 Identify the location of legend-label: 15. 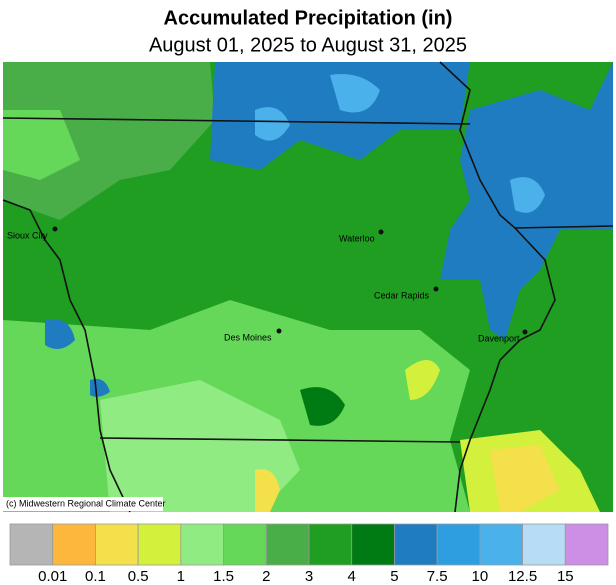
(565, 576).